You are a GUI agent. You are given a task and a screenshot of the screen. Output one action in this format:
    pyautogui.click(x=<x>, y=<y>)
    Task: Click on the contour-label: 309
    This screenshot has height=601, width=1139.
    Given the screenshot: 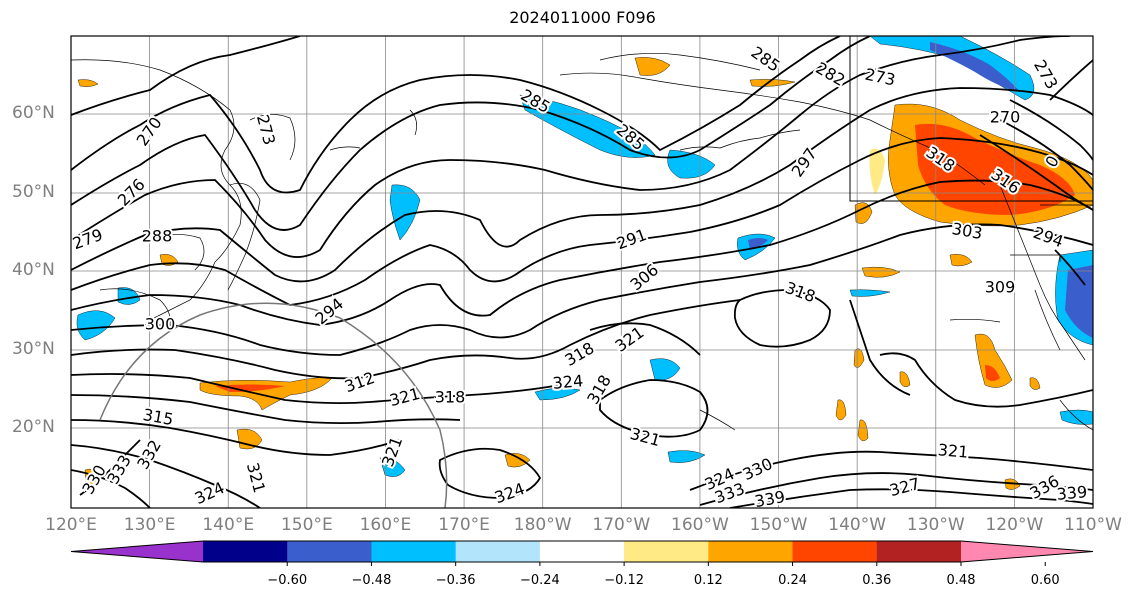 What is the action you would take?
    pyautogui.click(x=1000, y=287)
    